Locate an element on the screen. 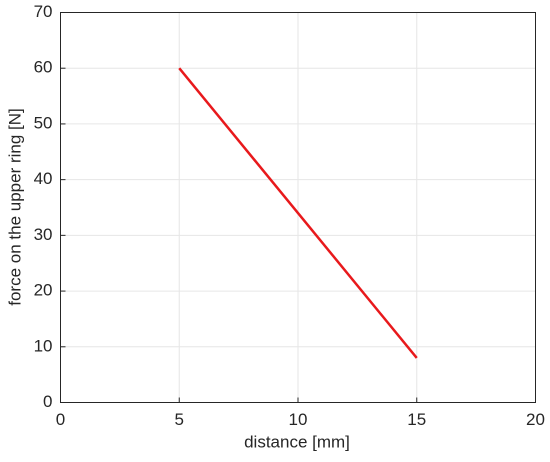 Image resolution: width=550 pixels, height=462 pixels. y-tick-label: 10 is located at coordinates (43, 345).